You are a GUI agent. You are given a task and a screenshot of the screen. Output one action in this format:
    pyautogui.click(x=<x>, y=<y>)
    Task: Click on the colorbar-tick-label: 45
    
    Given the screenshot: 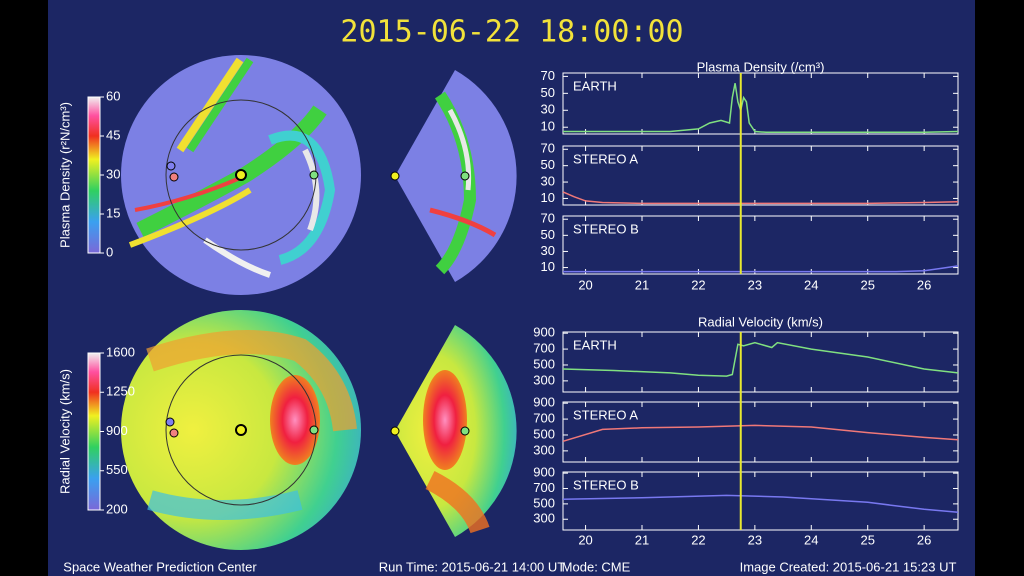 What is the action you would take?
    pyautogui.click(x=113, y=134)
    